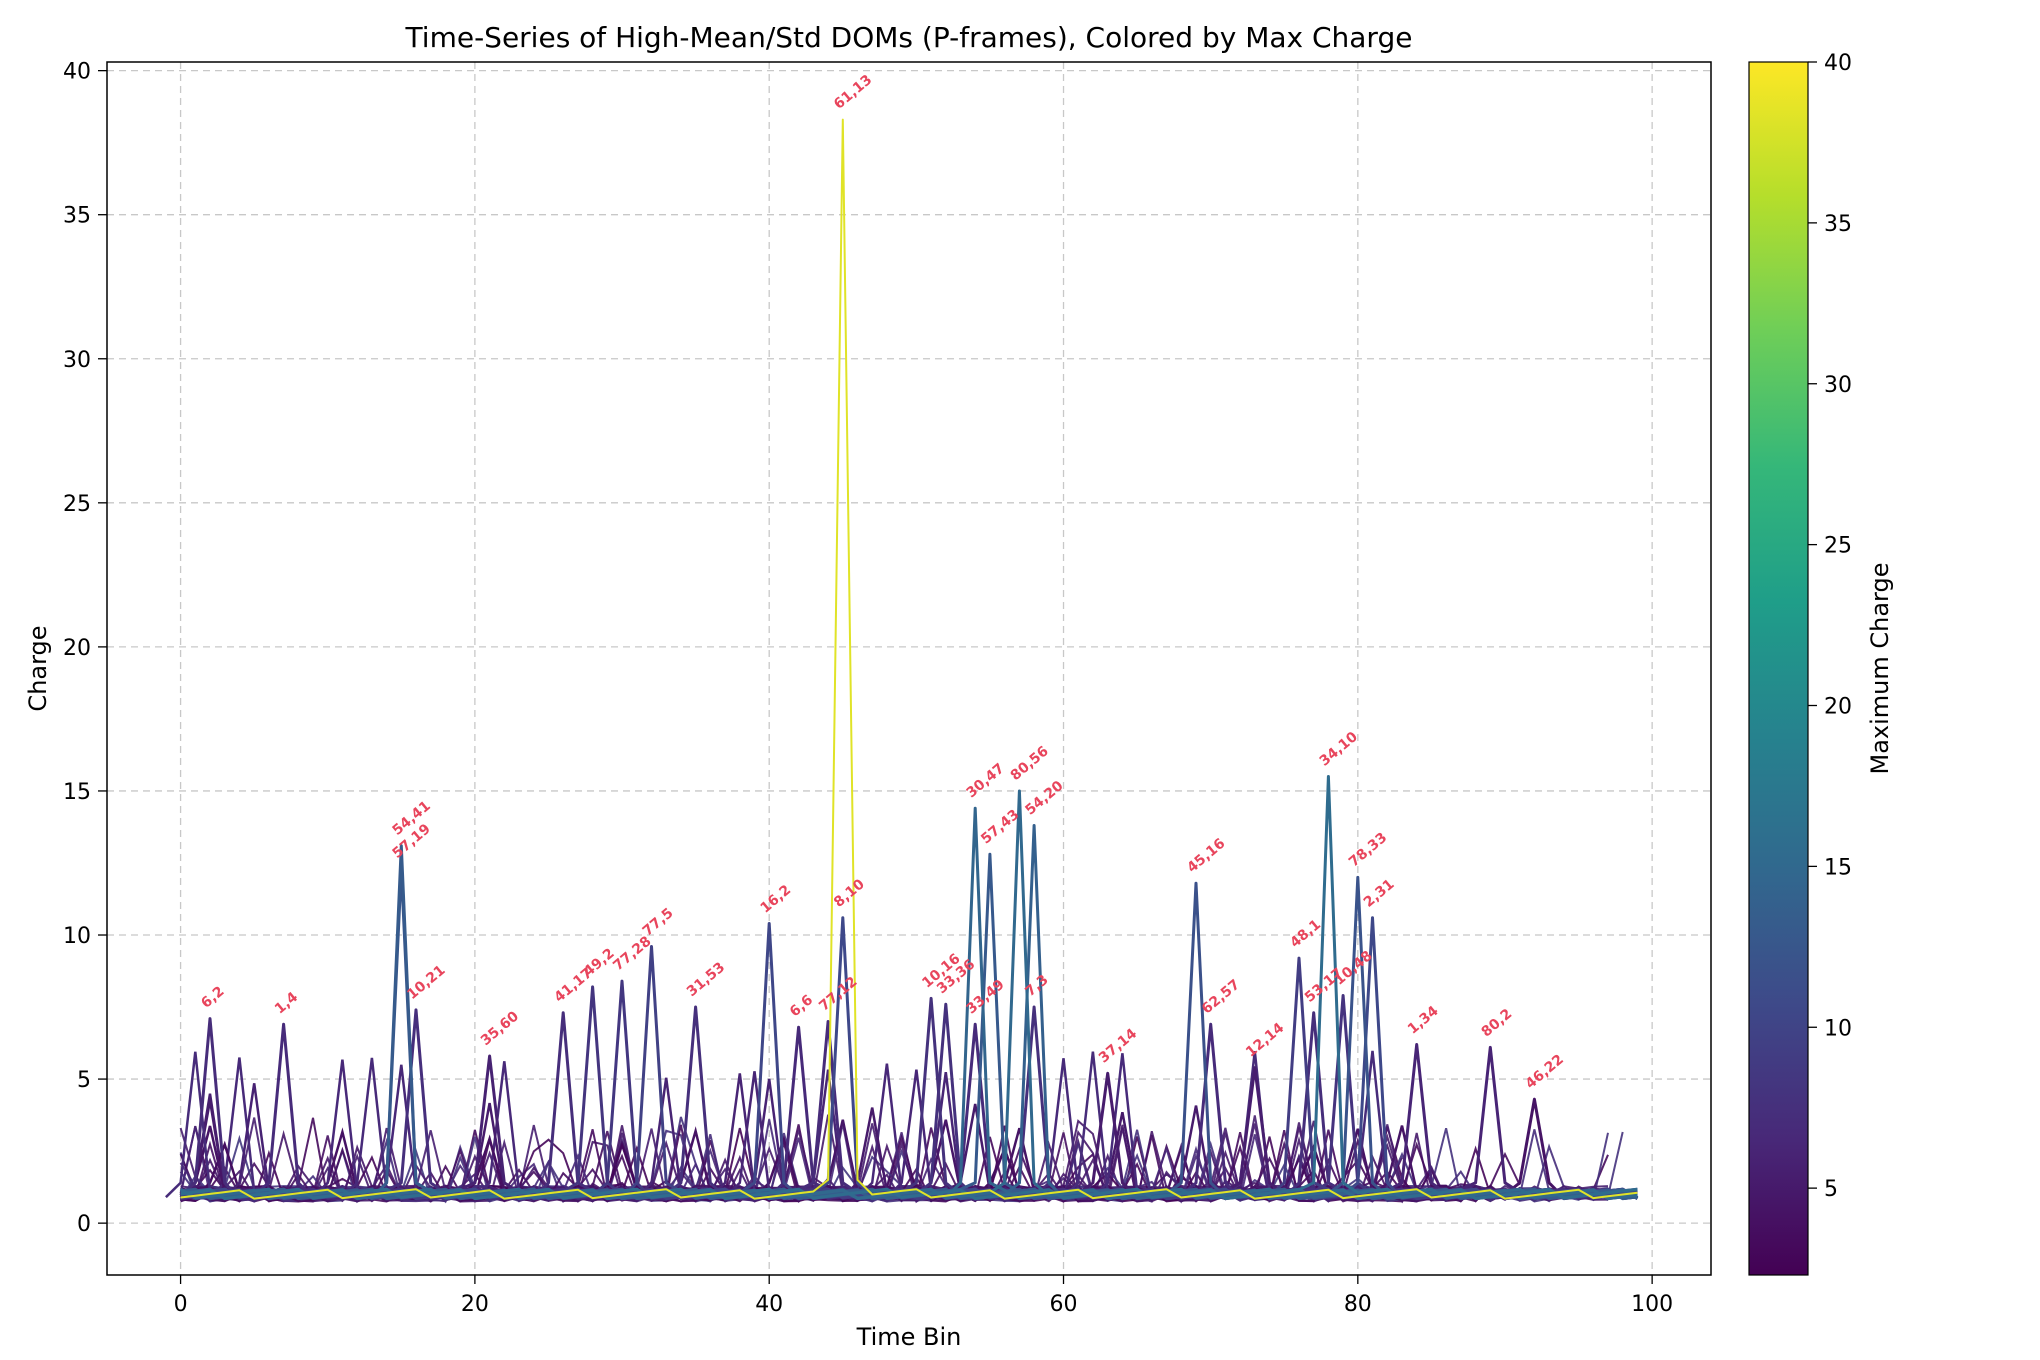 This screenshot has height=1360, width=2040. I want to click on background-lines-layer, so click(894, 1127).